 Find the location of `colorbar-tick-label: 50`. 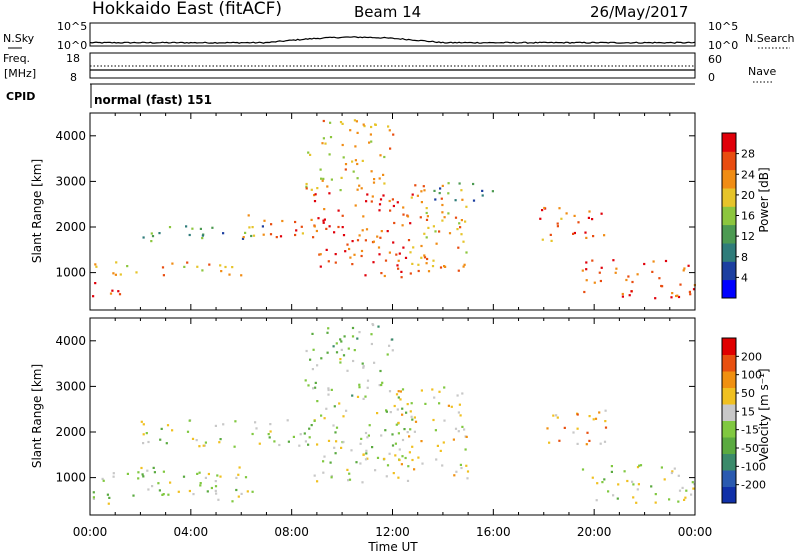

colorbar-tick-label: 50 is located at coordinates (748, 393).